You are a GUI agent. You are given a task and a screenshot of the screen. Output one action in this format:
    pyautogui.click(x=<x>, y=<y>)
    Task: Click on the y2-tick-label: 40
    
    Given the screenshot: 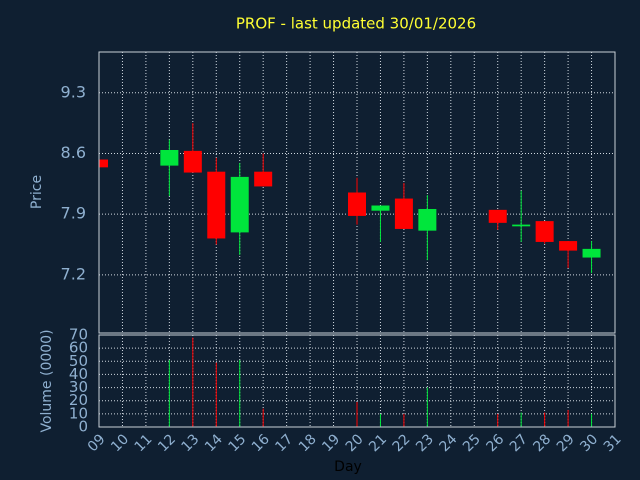 What is the action you would take?
    pyautogui.click(x=78, y=374)
    